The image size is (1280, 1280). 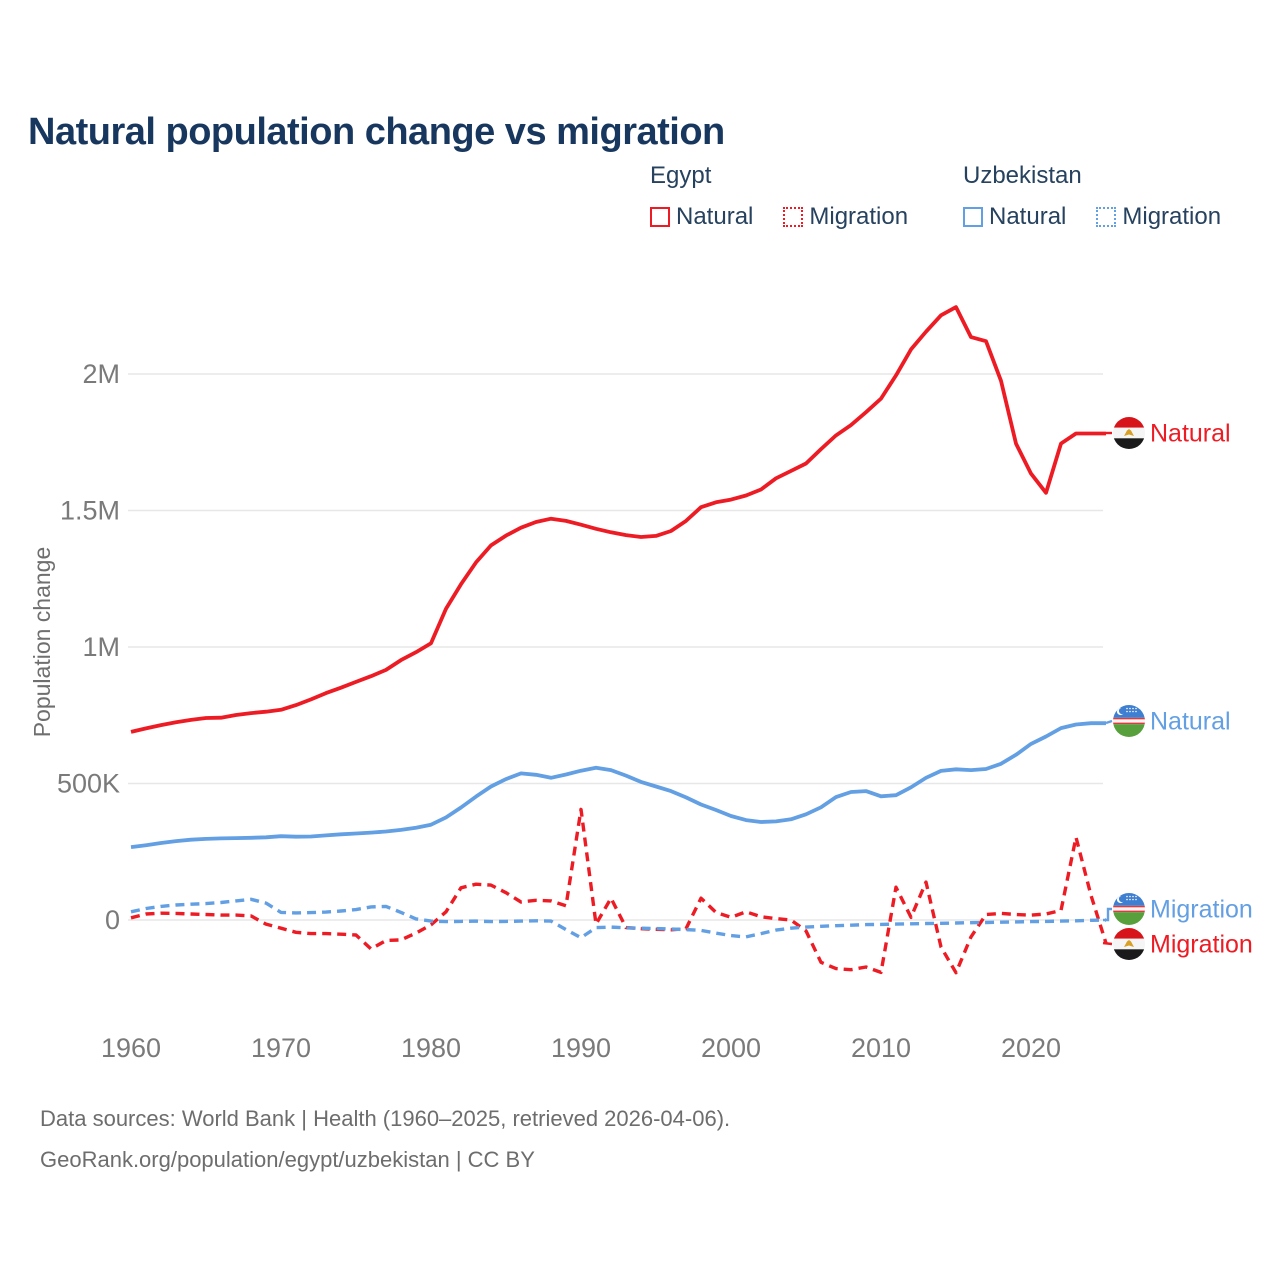 I want to click on y-tick-label-0: 0, so click(x=112, y=920).